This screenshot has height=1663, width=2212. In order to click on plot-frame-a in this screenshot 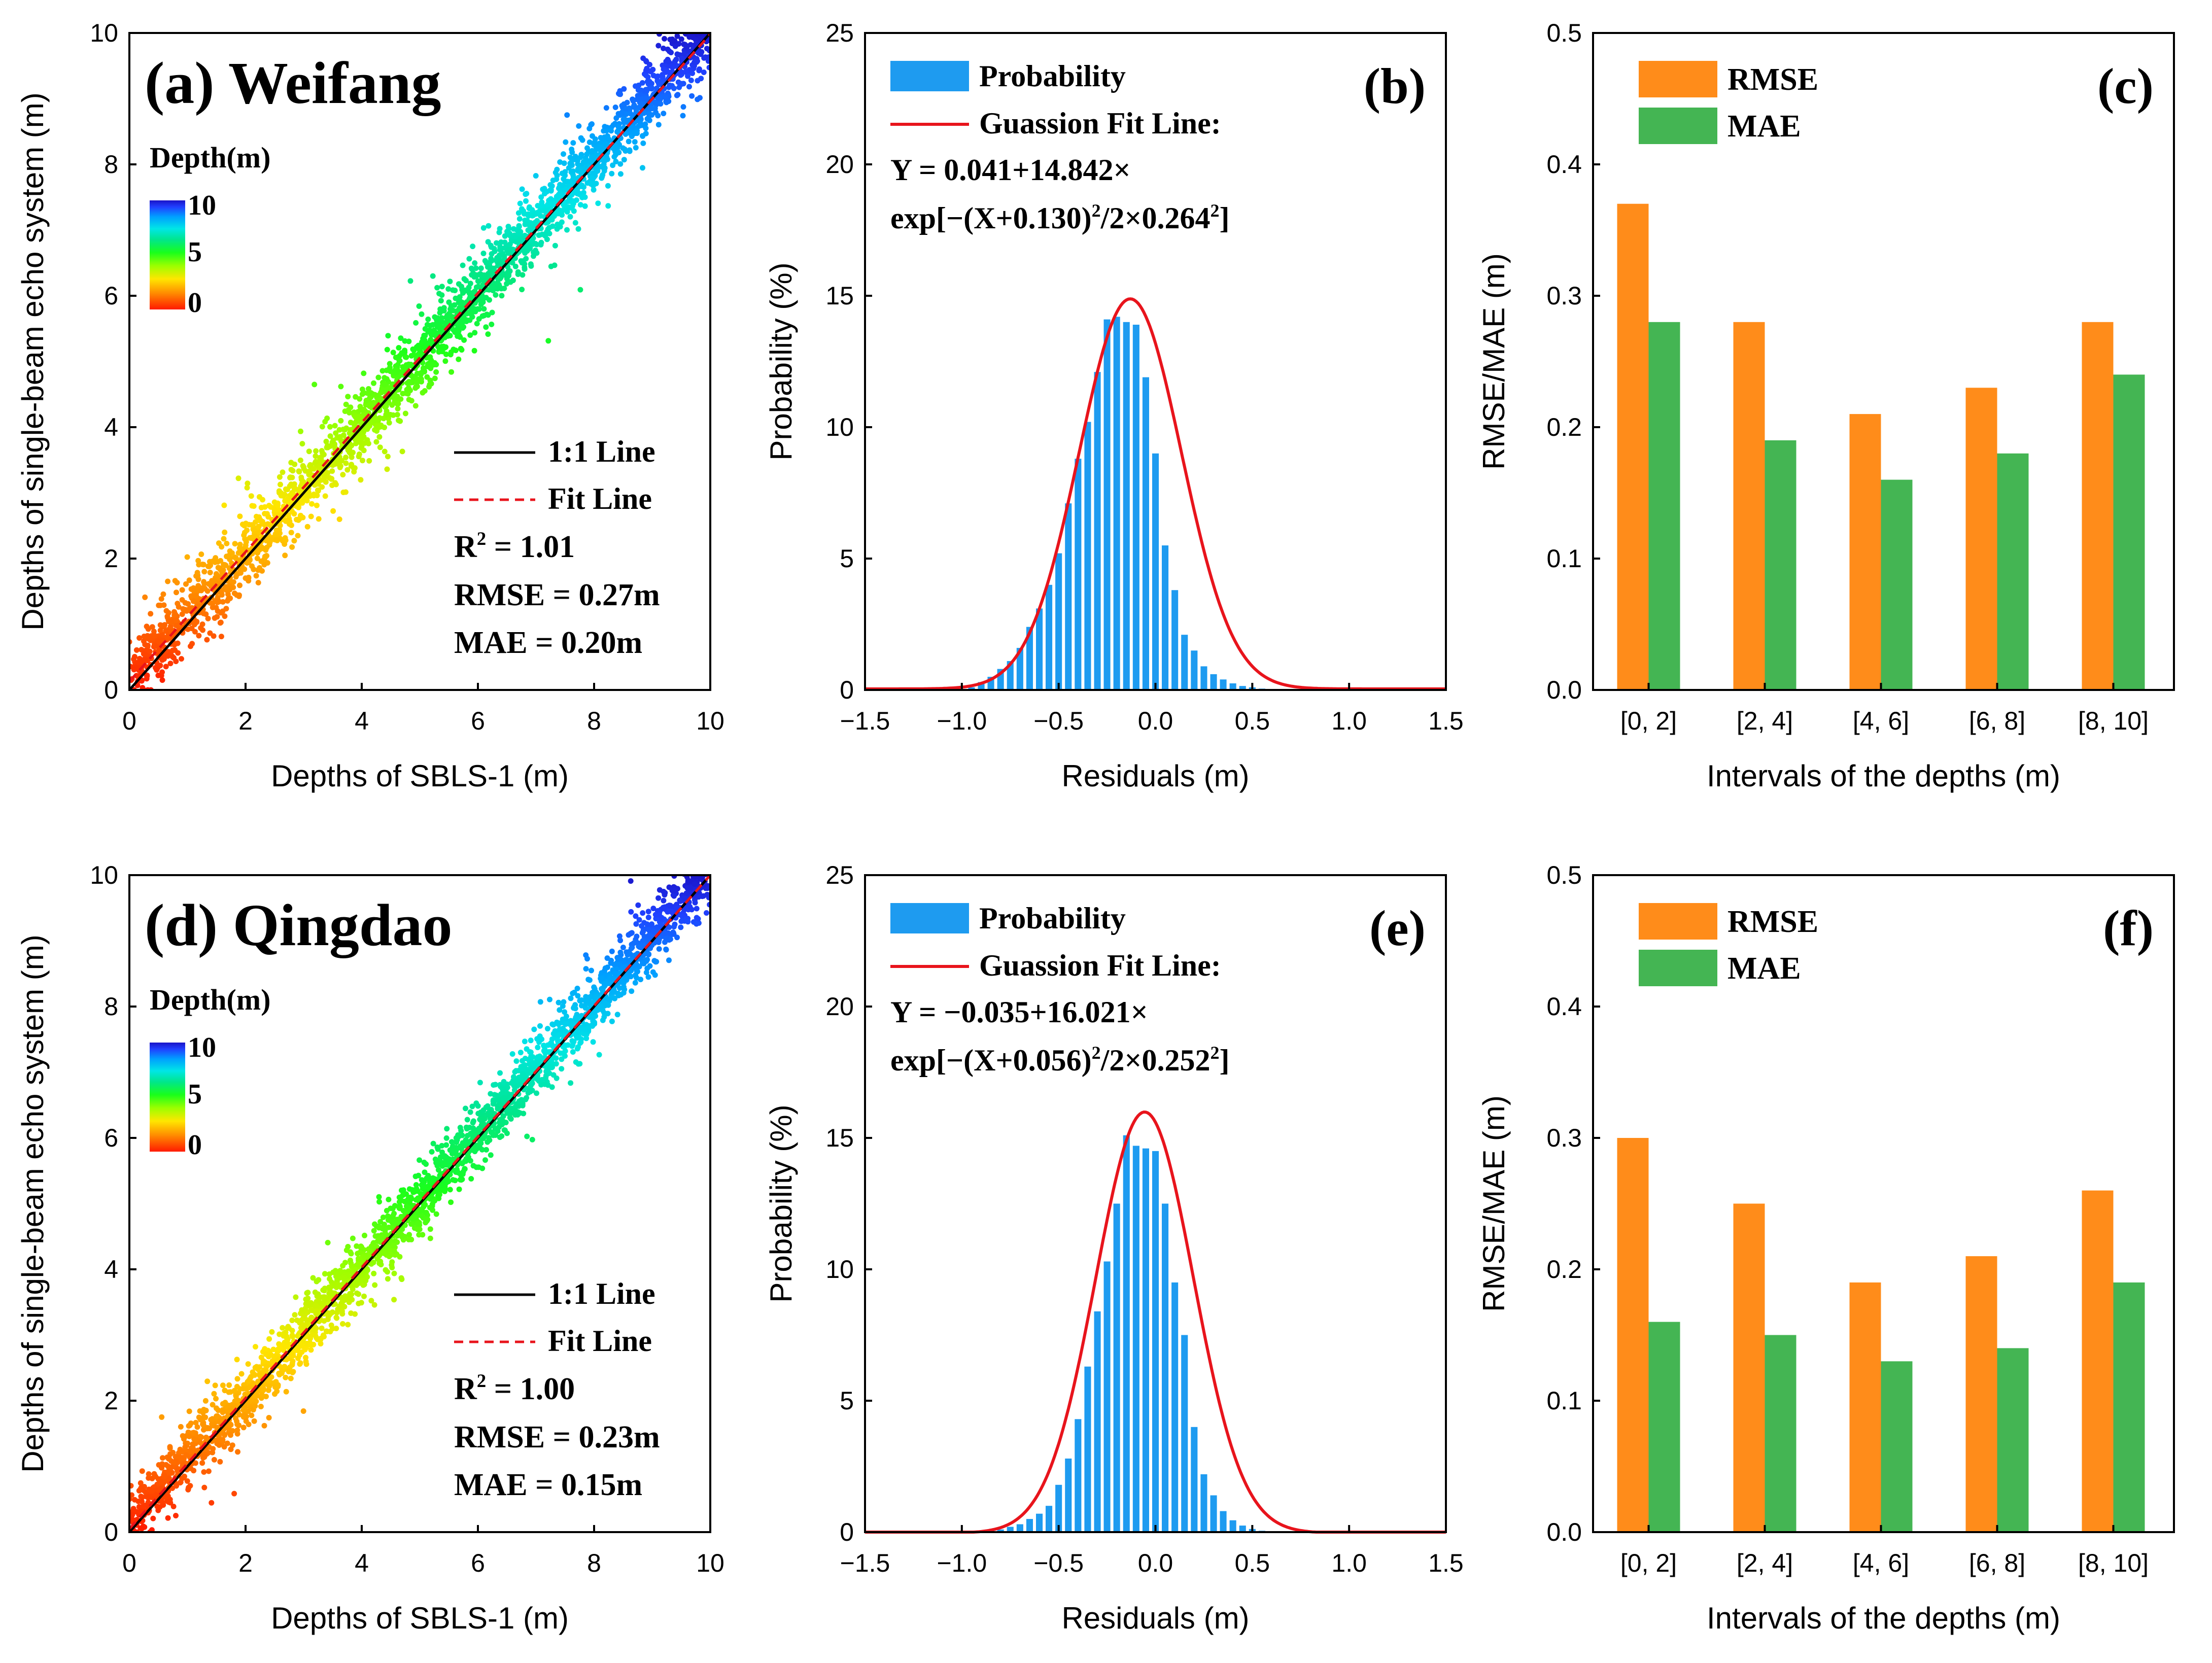, I will do `click(419, 361)`.